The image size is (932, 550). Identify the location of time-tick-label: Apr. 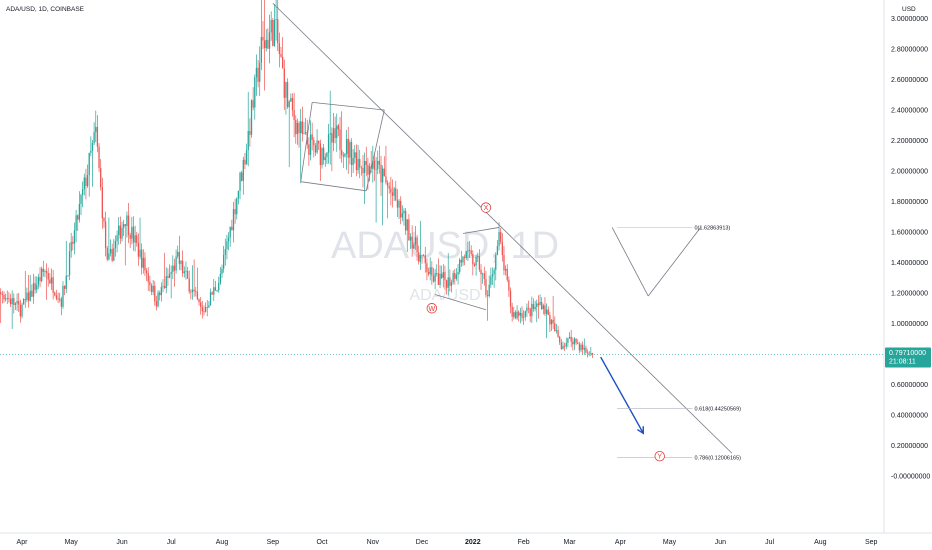
(23, 542).